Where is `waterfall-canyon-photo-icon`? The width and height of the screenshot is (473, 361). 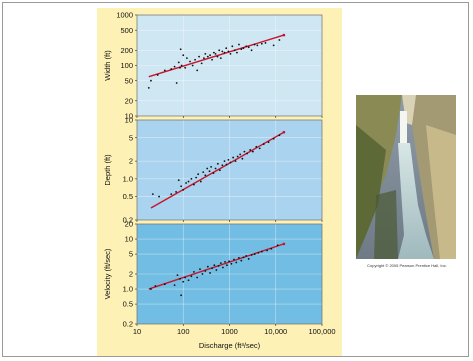
waterfall-canyon-photo-icon is located at coordinates (406, 177).